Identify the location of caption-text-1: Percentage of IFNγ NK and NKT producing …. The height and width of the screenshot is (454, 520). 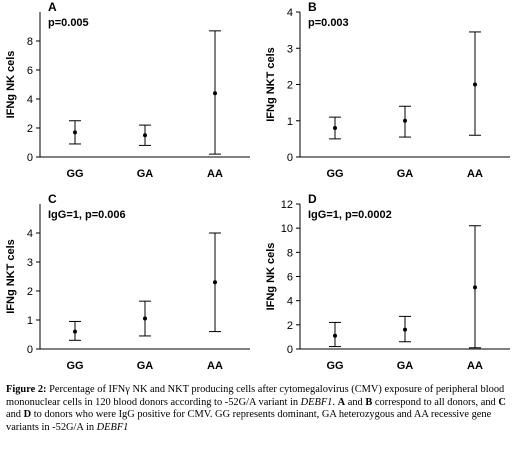
(255, 396).